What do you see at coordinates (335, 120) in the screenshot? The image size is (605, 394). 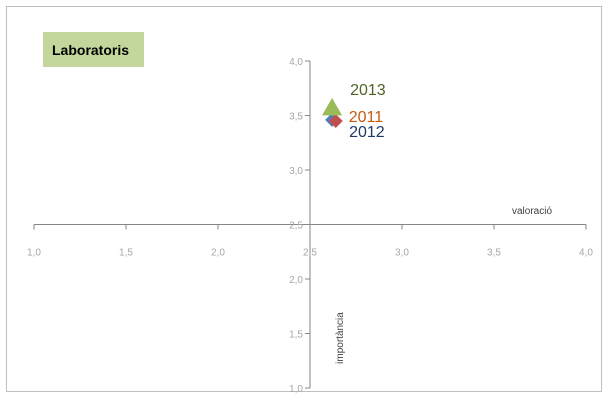 I see `data-point-2011` at bounding box center [335, 120].